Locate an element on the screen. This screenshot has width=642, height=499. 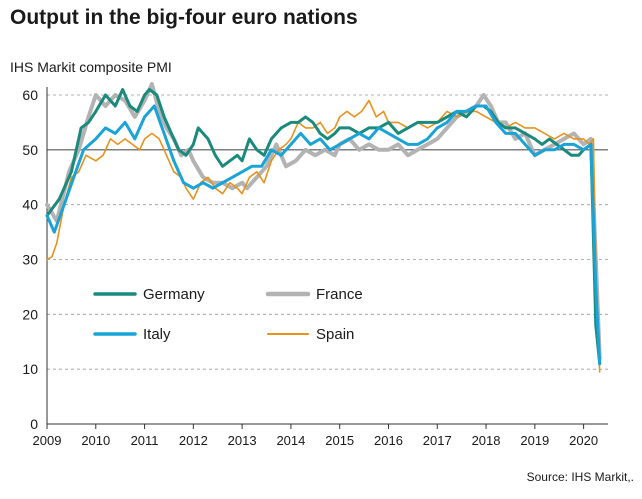
y-tick-label: 50 is located at coordinates (30, 150).